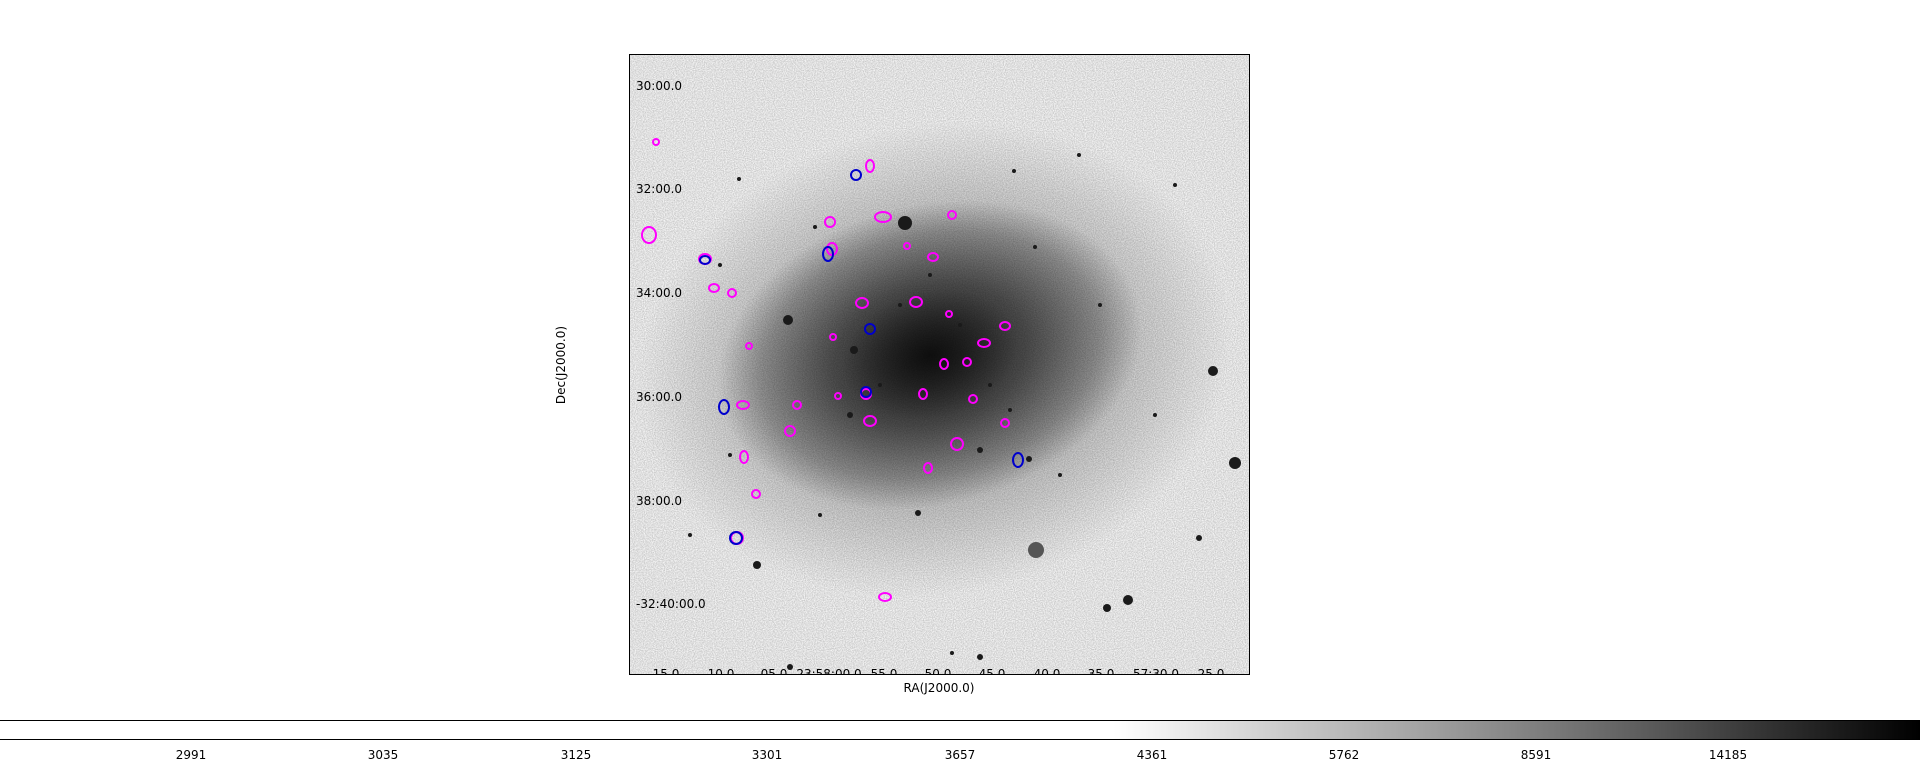 Image resolution: width=1920 pixels, height=765 pixels. Describe the element at coordinates (1101, 671) in the screenshot. I see `ra-tick-label: 35.0` at that location.